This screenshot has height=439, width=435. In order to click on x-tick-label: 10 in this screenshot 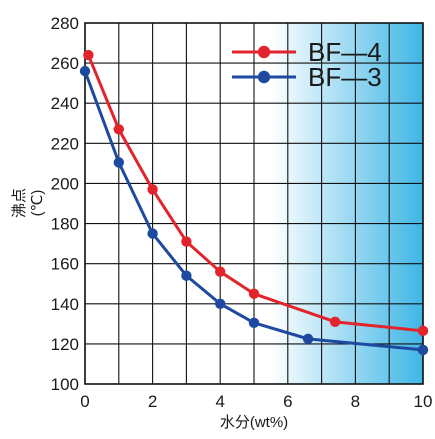, I will do `click(423, 401)`.